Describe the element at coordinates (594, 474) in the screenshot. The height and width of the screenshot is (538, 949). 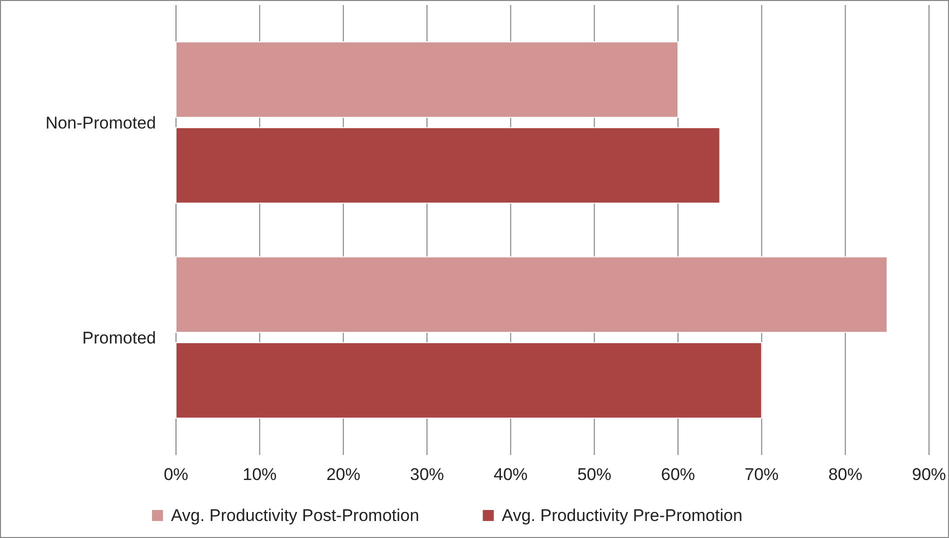
I see `x-tick-label: 50%` at that location.